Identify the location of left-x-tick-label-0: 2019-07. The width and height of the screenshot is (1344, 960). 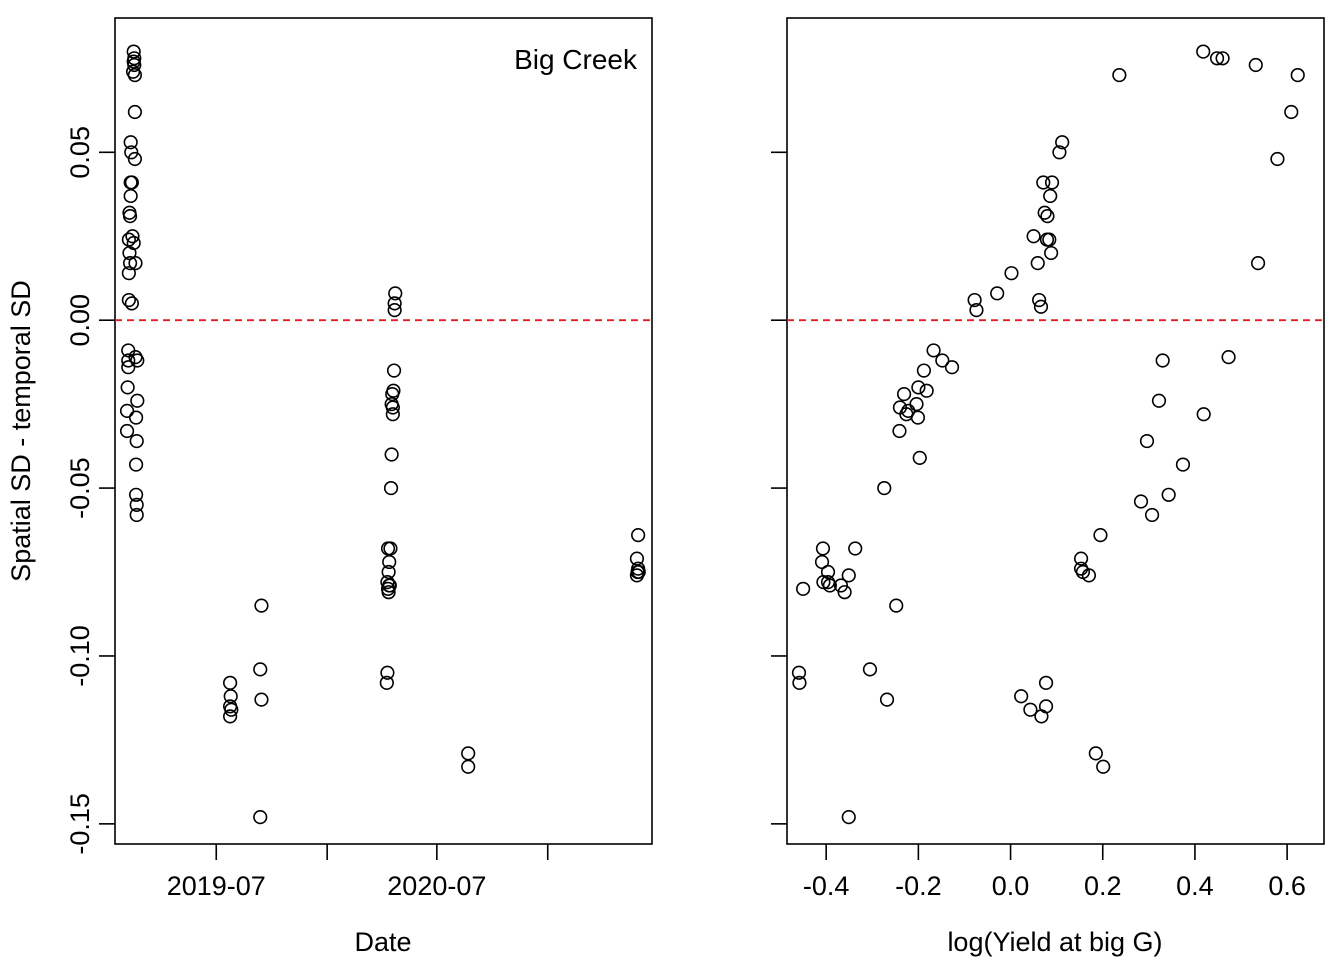
(216, 886).